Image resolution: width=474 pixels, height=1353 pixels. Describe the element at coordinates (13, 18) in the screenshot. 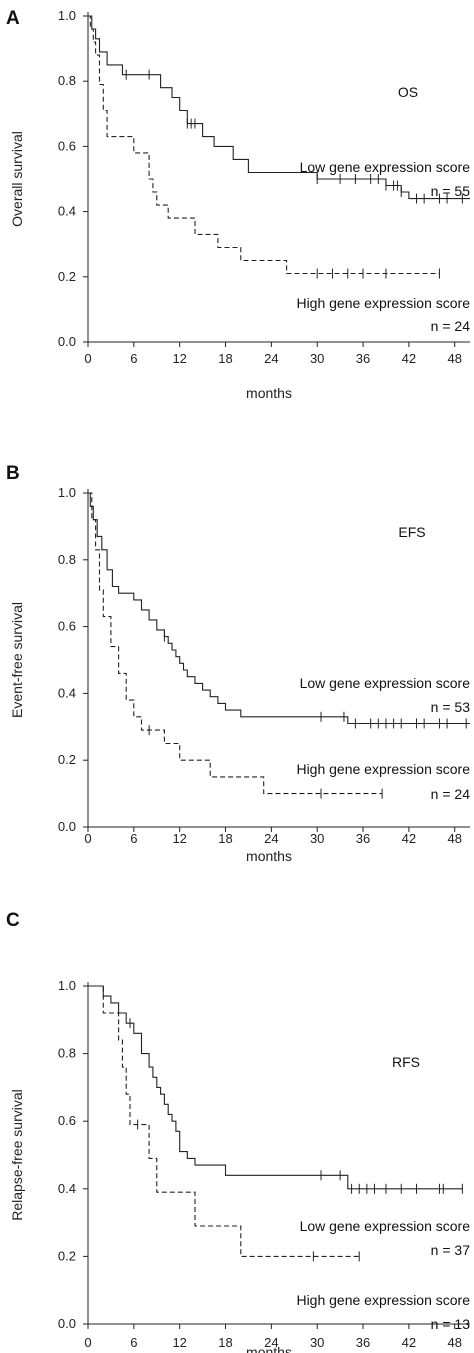

I see `panel-label: A` at that location.